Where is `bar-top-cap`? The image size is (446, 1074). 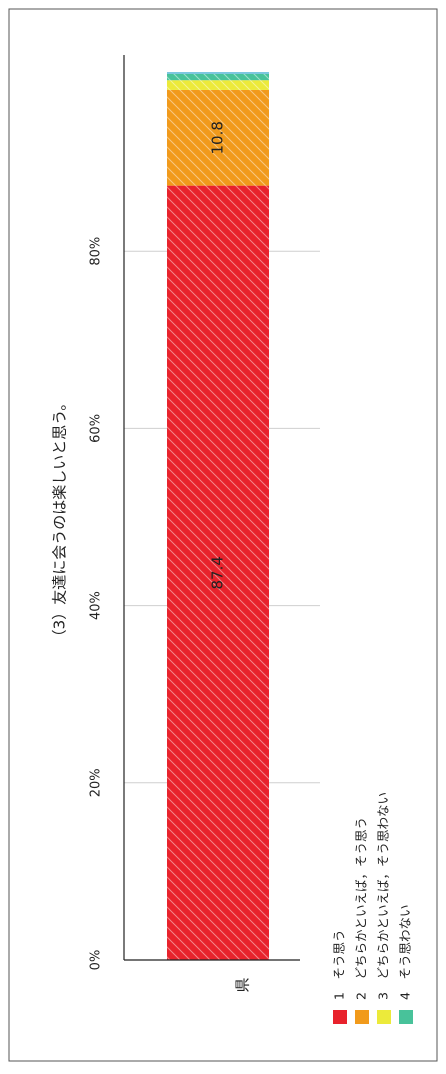 bar-top-cap is located at coordinates (218, 73).